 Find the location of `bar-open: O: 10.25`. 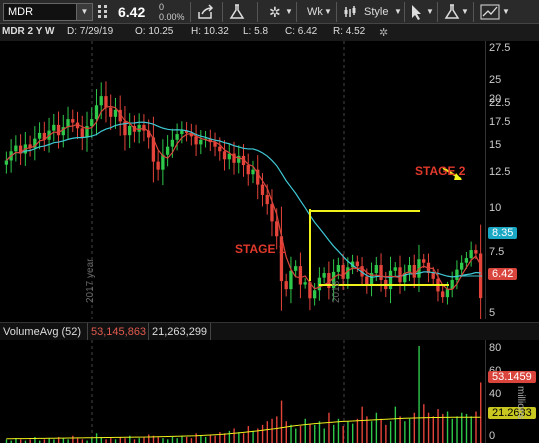

bar-open: O: 10.25 is located at coordinates (154, 31).